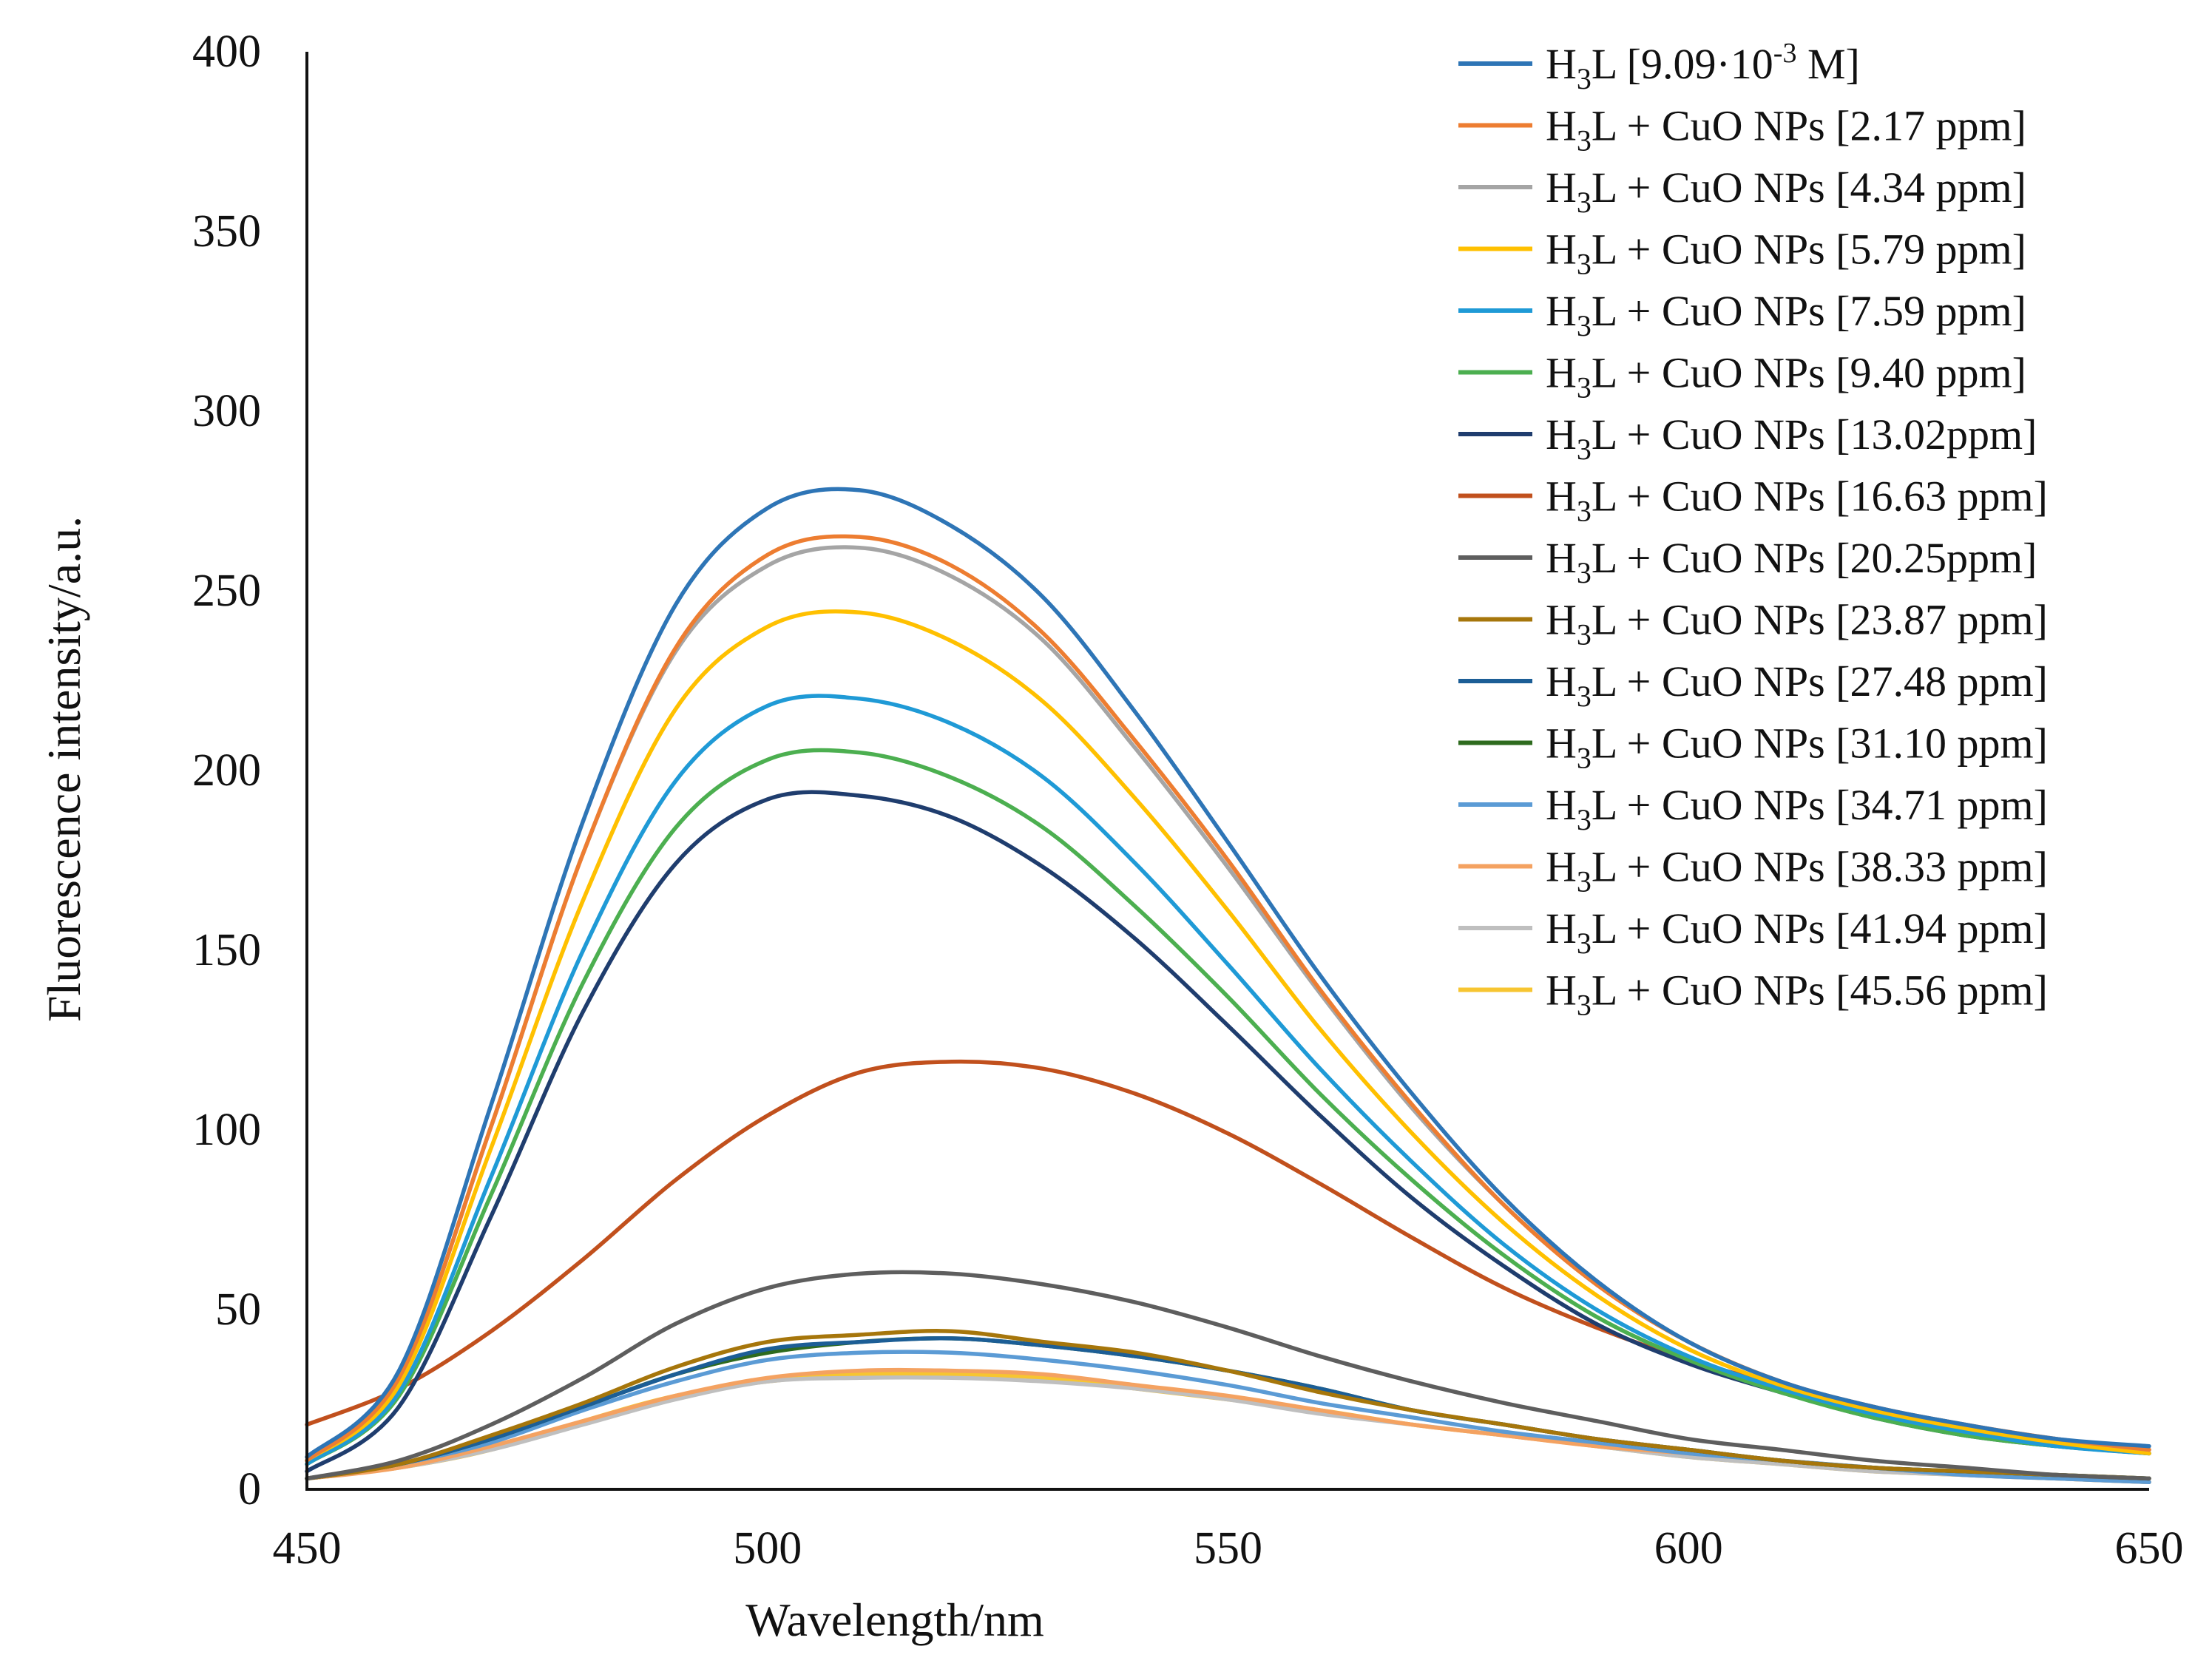 The height and width of the screenshot is (1669, 2212). I want to click on legend-label: H3L + CuO NPs [16.63 ppm], so click(1797, 500).